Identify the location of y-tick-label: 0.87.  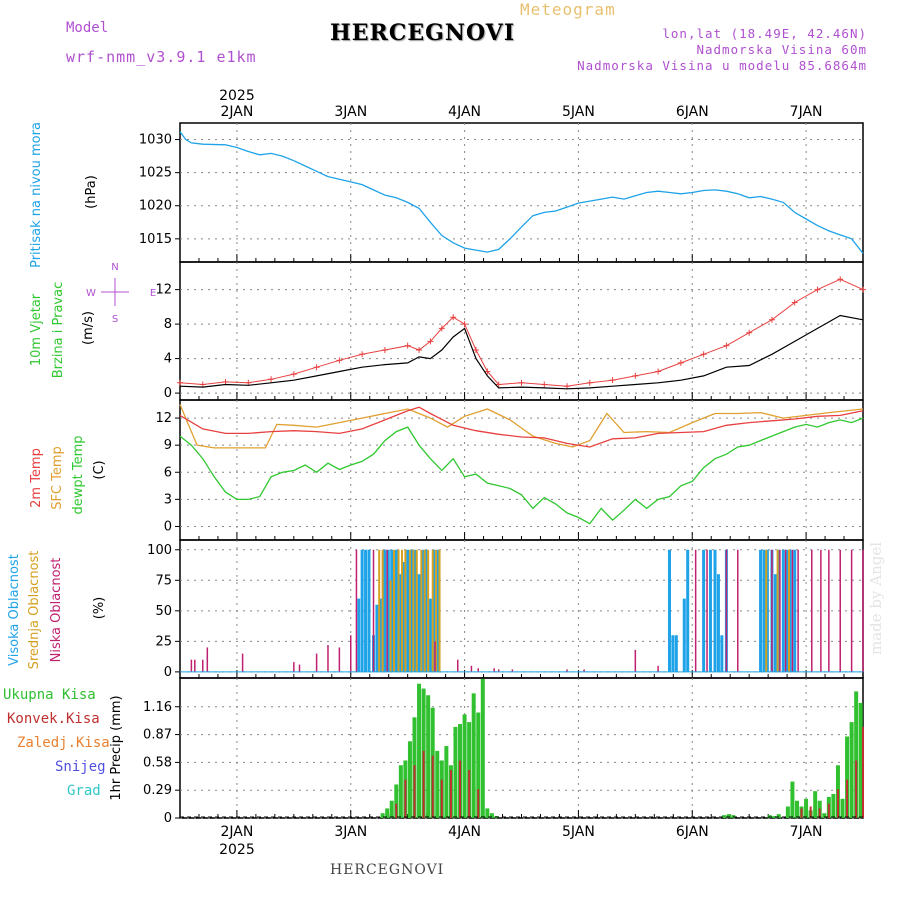
(157, 735).